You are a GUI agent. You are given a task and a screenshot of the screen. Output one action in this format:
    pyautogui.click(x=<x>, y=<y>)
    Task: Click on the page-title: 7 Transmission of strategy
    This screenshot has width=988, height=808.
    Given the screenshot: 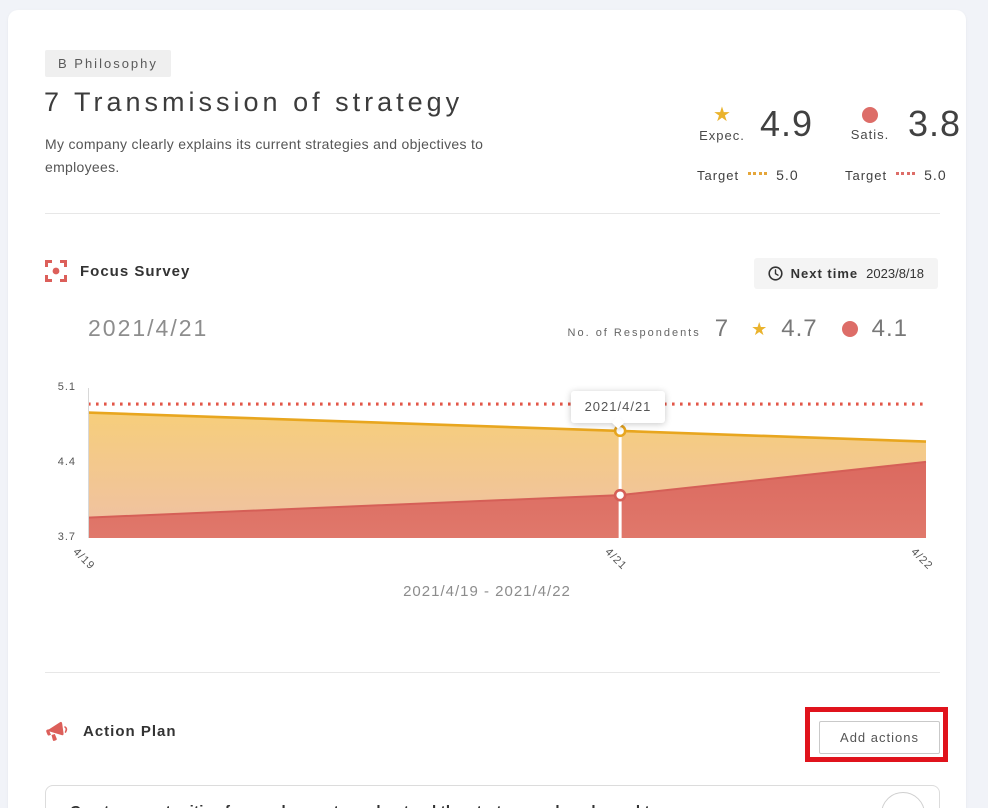 What is the action you would take?
    pyautogui.click(x=254, y=102)
    